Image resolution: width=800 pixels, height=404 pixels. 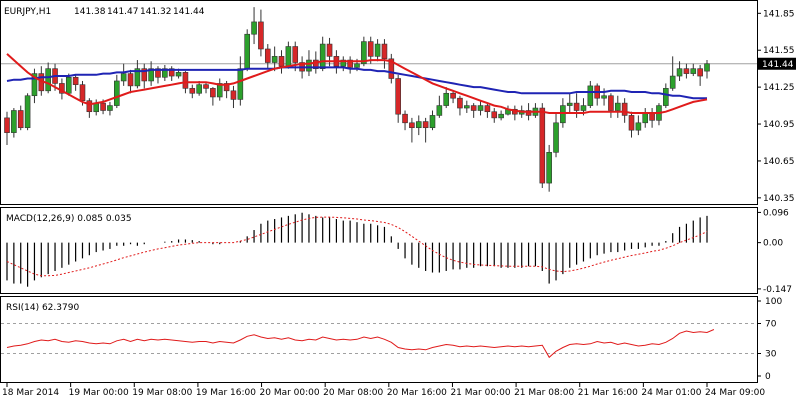 I want to click on x-tick-label: 21 Mar 08:00, so click(x=544, y=393).